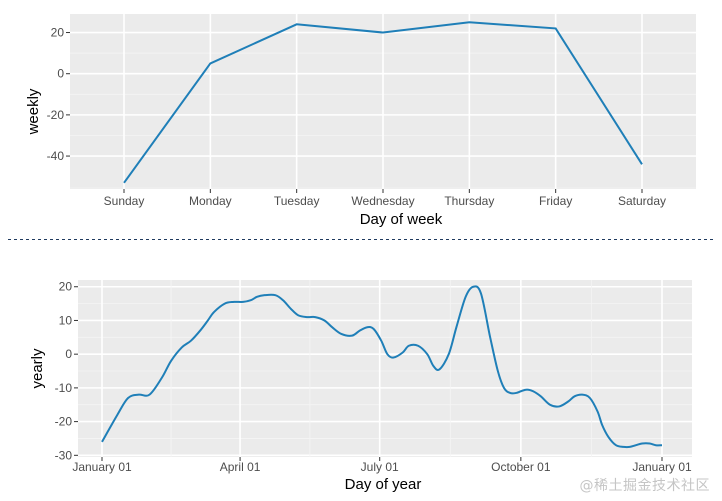 This screenshot has height=501, width=722. What do you see at coordinates (210, 201) in the screenshot?
I see `weekly-x-tick-label: Monday` at bounding box center [210, 201].